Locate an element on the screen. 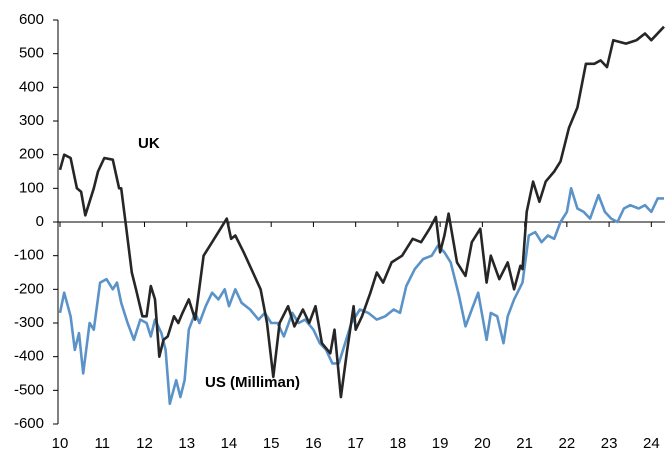  x-tick-label: 23 is located at coordinates (609, 443).